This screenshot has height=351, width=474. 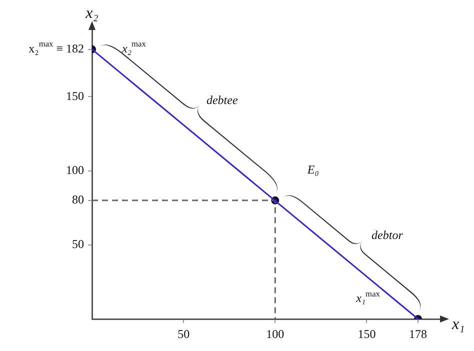 What do you see at coordinates (275, 334) in the screenshot?
I see `x-tick-label: 100` at bounding box center [275, 334].